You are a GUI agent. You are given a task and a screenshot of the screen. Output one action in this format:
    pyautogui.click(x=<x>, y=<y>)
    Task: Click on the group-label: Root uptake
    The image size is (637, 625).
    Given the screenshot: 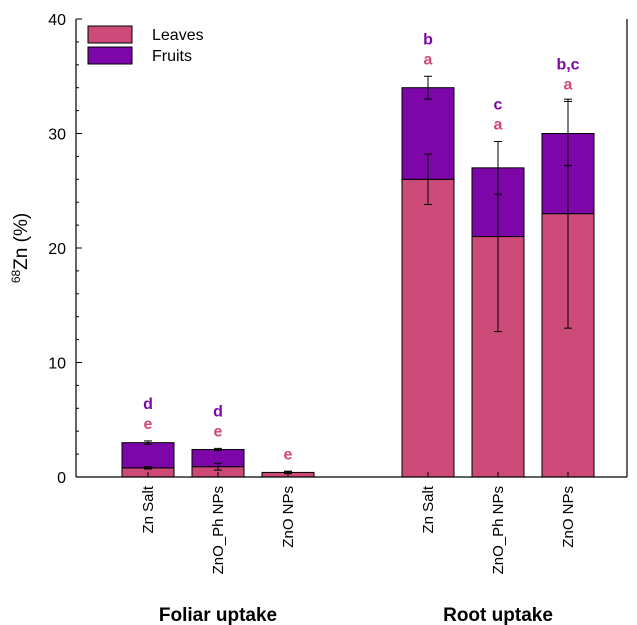 What is the action you would take?
    pyautogui.click(x=498, y=615)
    